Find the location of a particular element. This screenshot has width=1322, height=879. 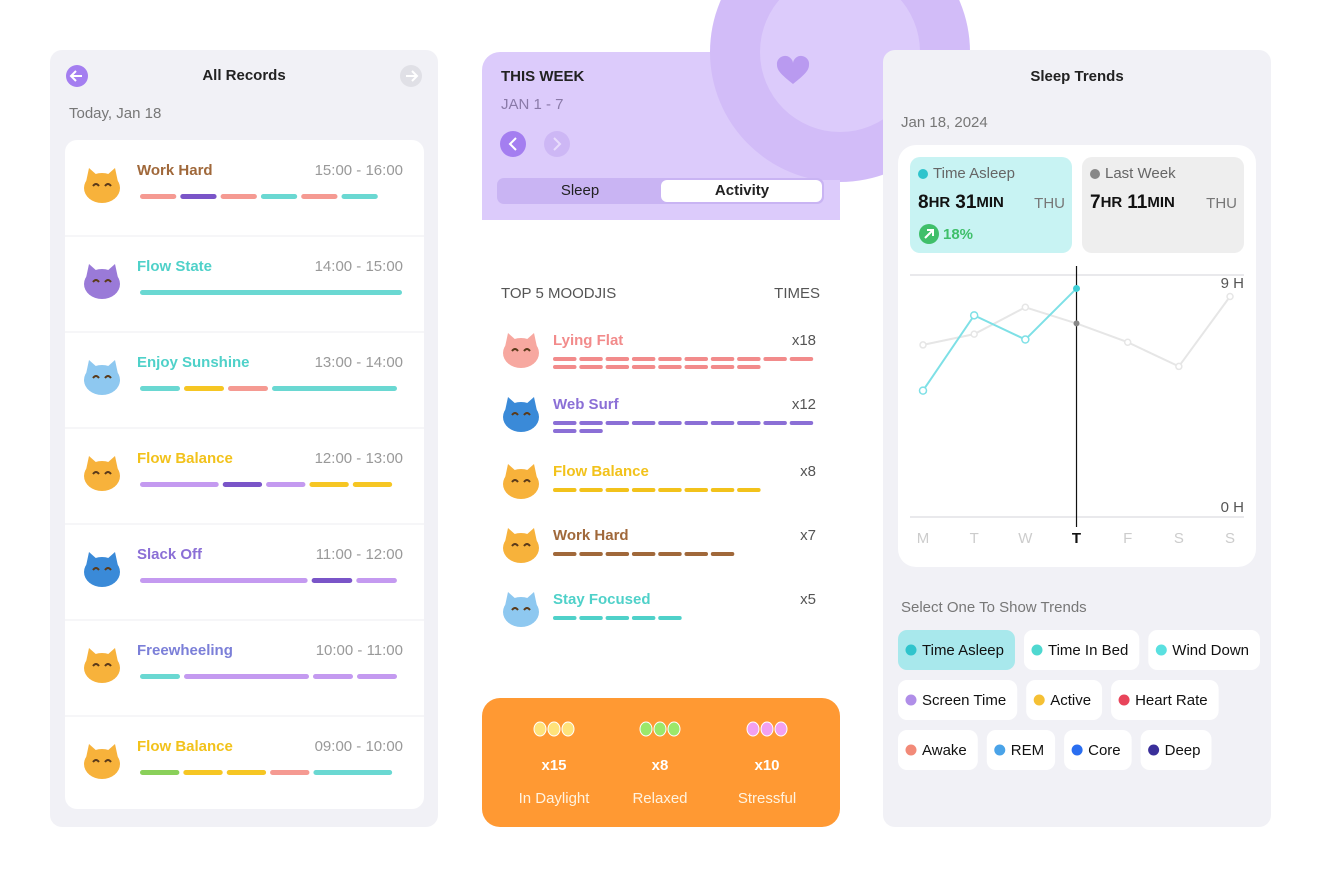

filter-chip: Heart Rate is located at coordinates (1165, 700).